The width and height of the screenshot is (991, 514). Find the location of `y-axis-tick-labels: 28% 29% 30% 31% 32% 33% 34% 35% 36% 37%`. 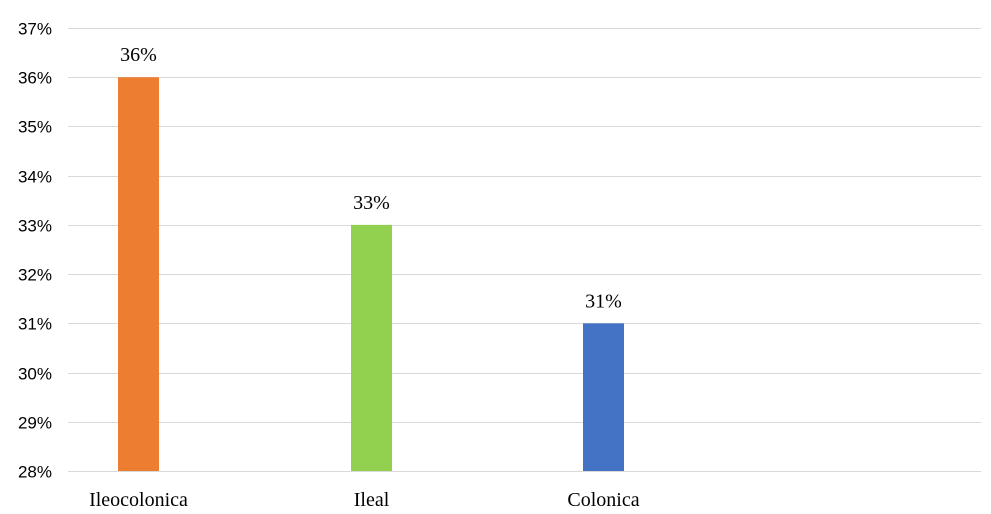

y-axis-tick-labels: 28% 29% 30% 31% 32% 33% 34% 35% 36% 37% is located at coordinates (35, 251).